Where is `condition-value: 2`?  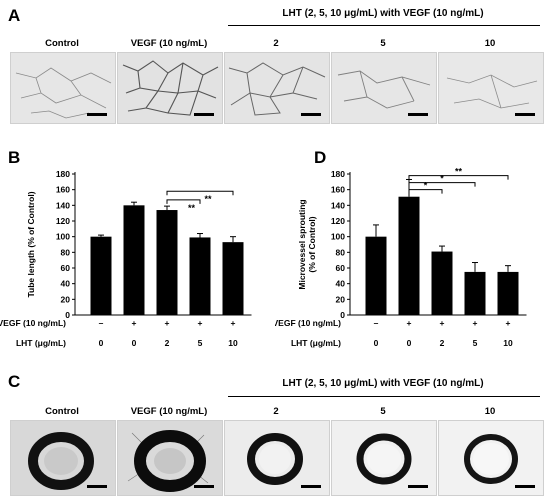
condition-value: 2 is located at coordinates (442, 343).